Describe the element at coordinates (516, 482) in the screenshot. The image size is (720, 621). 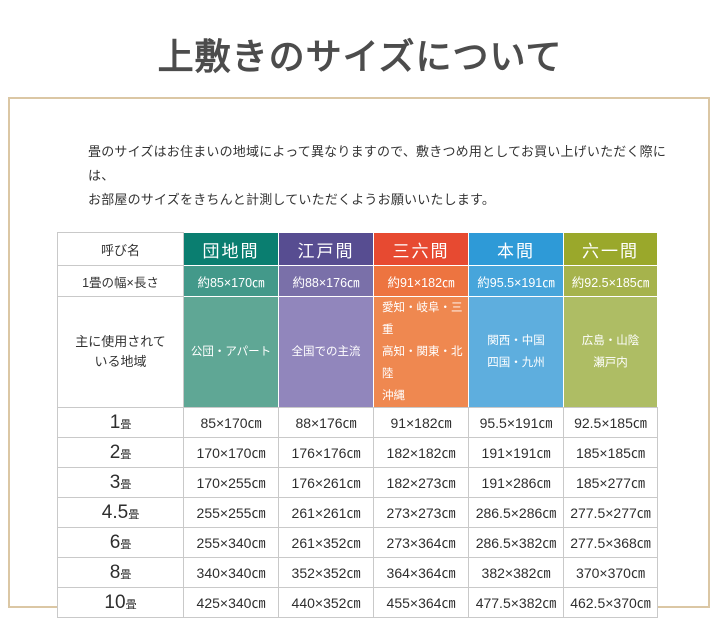
I see `size-value-cell: 191×286㎝` at that location.